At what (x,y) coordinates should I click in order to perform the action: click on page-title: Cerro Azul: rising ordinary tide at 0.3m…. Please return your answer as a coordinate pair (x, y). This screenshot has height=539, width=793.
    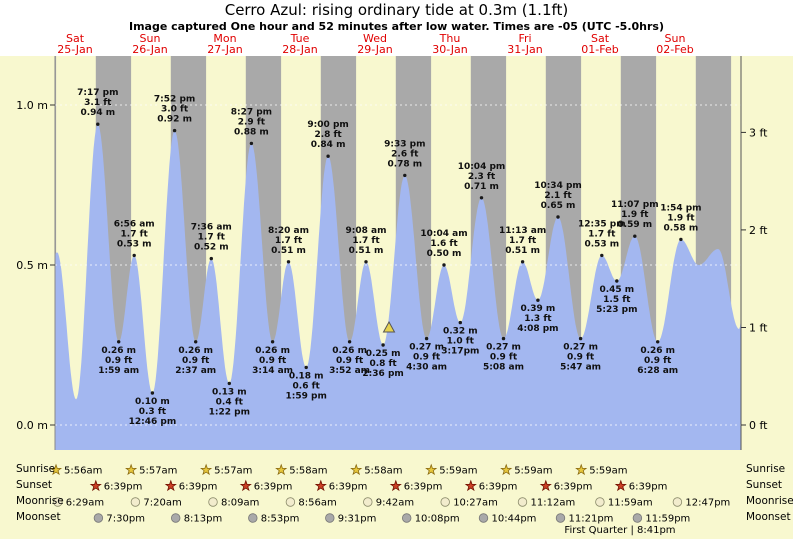
    Looking at the image, I should click on (396, 10).